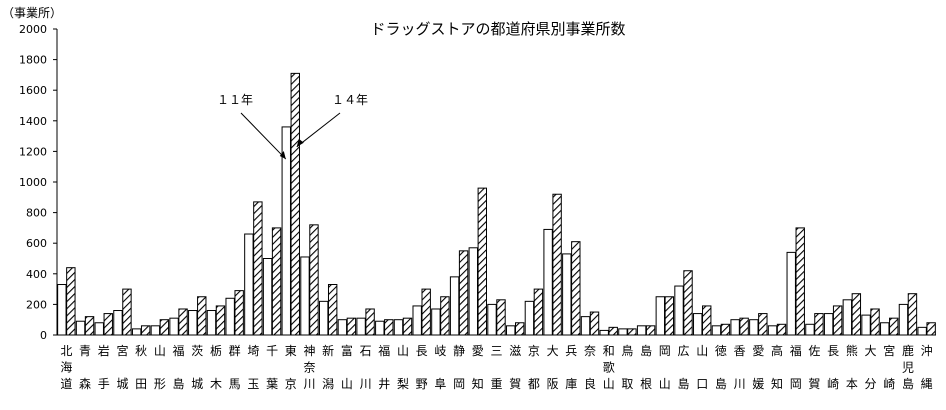  What do you see at coordinates (33, 60) in the screenshot?
I see `y-tick-label: 1800` at bounding box center [33, 60].